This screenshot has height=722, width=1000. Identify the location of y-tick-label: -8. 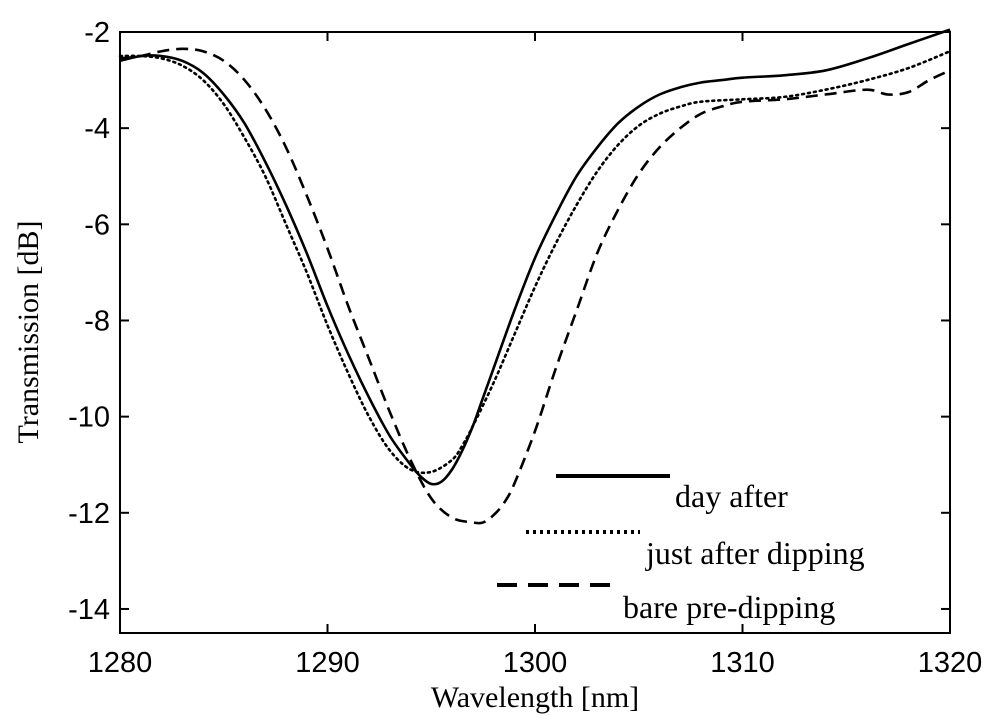
(97, 321).